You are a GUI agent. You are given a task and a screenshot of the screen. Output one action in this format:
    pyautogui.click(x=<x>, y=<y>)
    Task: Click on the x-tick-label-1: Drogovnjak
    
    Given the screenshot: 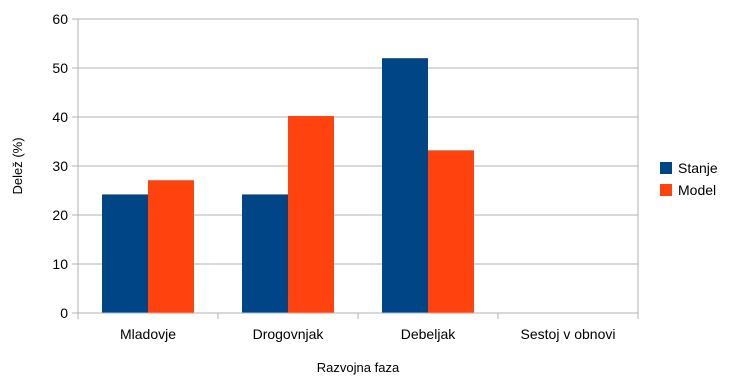 What is the action you would take?
    pyautogui.click(x=289, y=334)
    